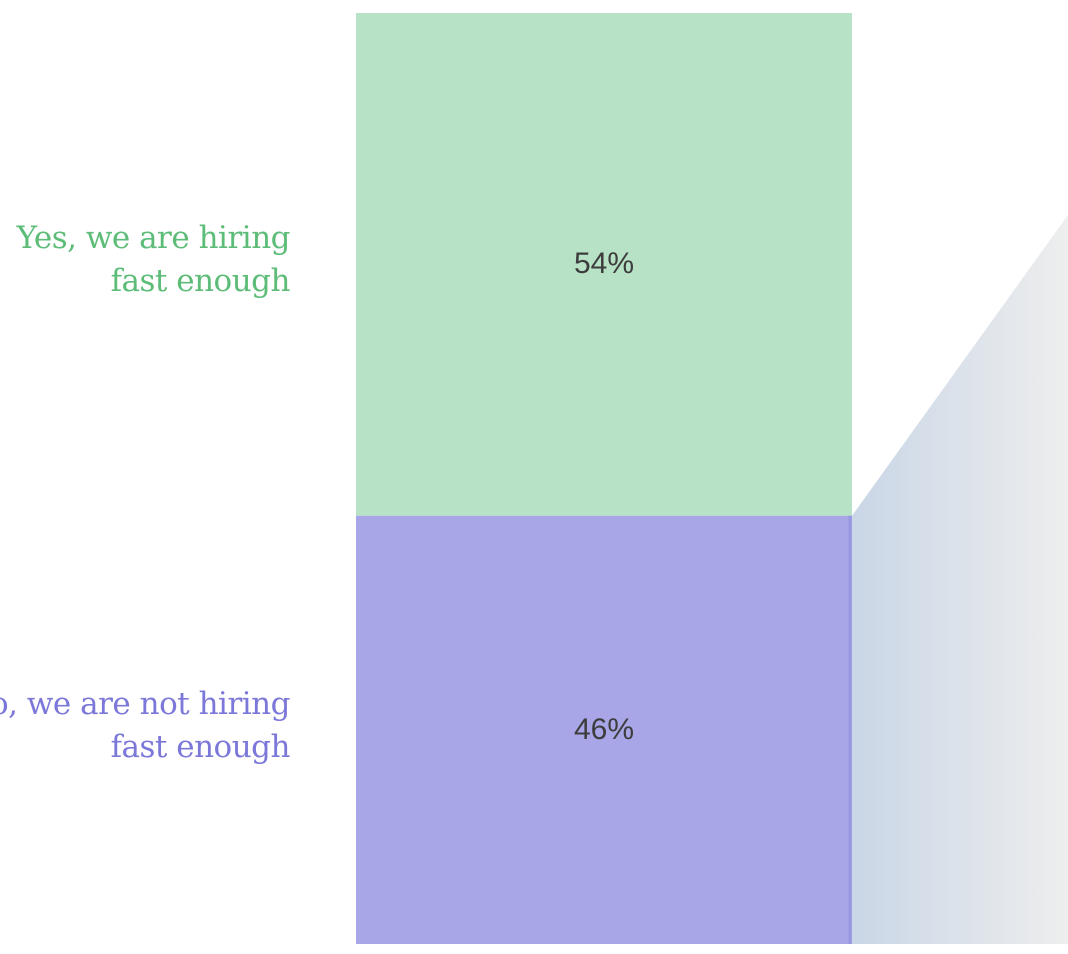 This screenshot has width=1068, height=954. I want to click on value-label-no: 46%, so click(604, 729).